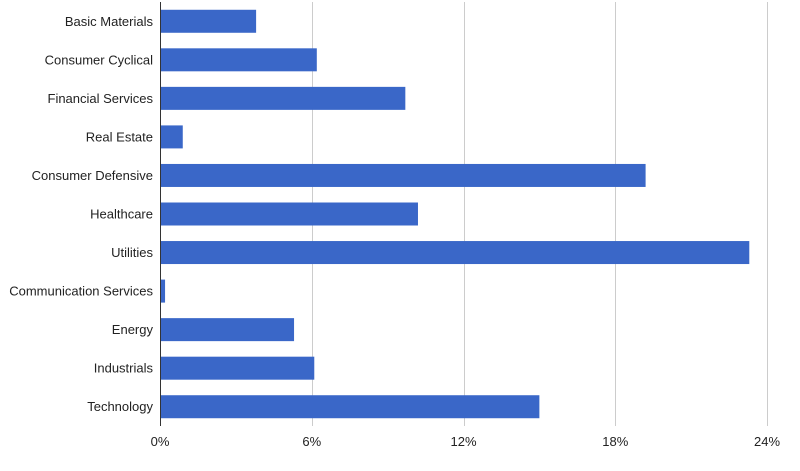 The height and width of the screenshot is (471, 800). What do you see at coordinates (109, 21) in the screenshot?
I see `category-label: Basic Materials` at bounding box center [109, 21].